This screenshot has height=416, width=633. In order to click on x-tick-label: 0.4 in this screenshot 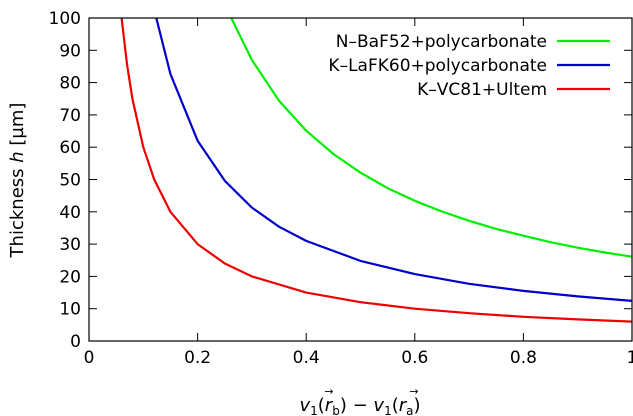, I will do `click(306, 358)`.